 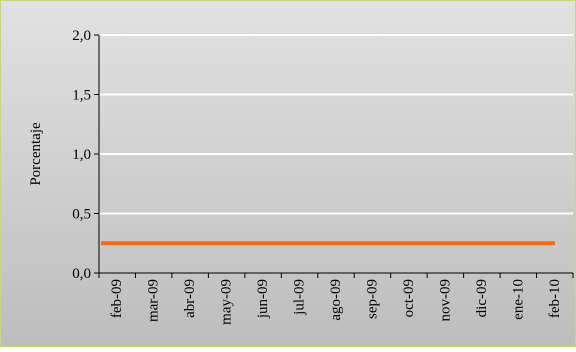 I want to click on x-tick-label: jun-09, so click(x=263, y=299).